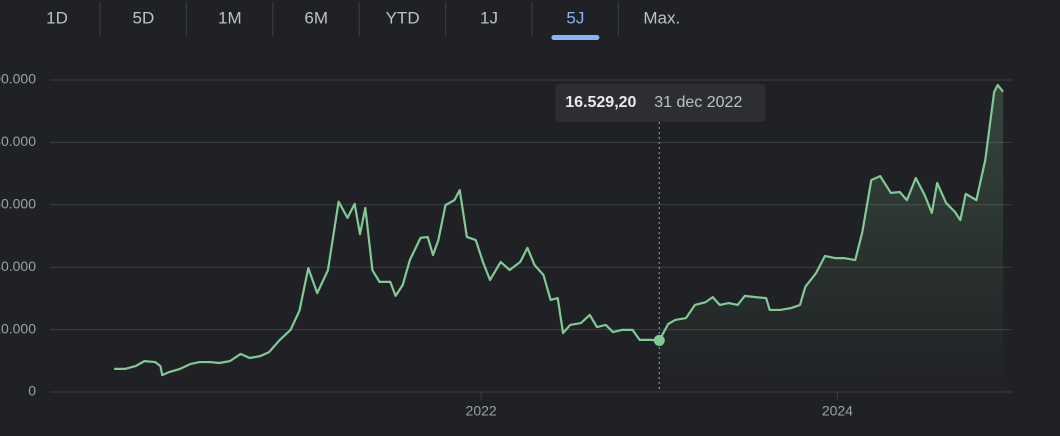  I want to click on tooltip-date: 31 dec 2022, so click(698, 102).